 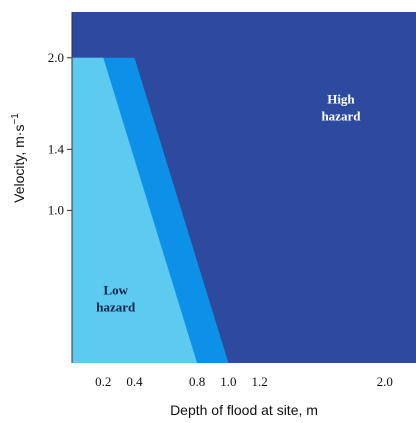 I want to click on x-tick-label: 0.2, so click(x=103, y=381).